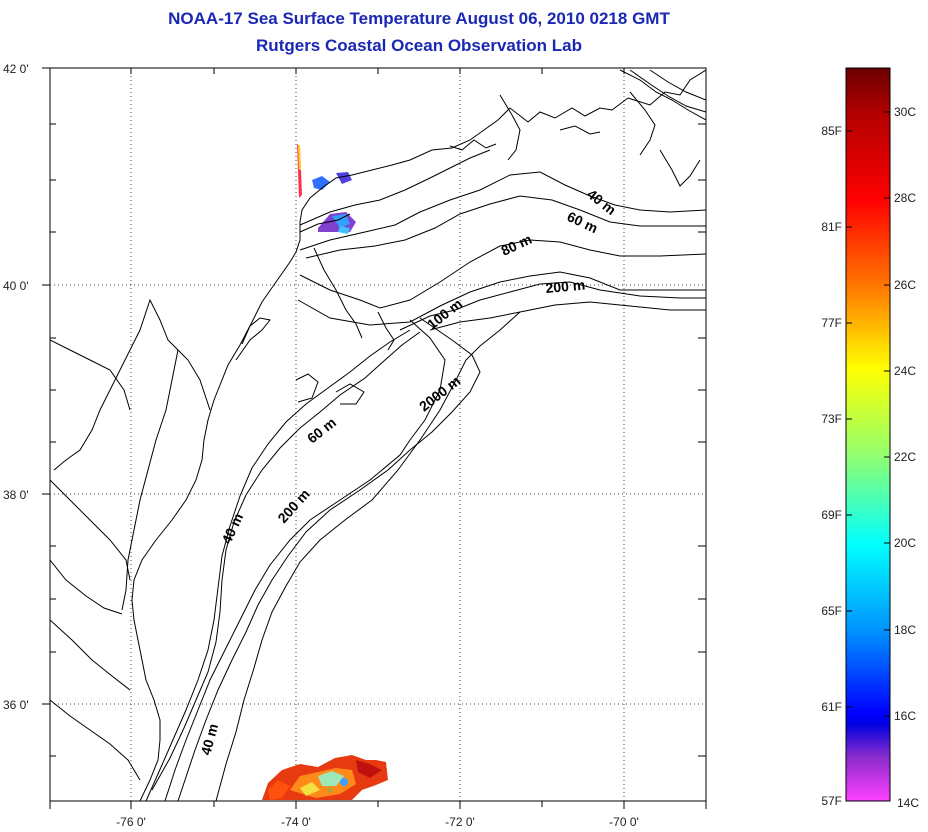 Image resolution: width=928 pixels, height=832 pixels. I want to click on contour-label: 200 m, so click(565, 286).